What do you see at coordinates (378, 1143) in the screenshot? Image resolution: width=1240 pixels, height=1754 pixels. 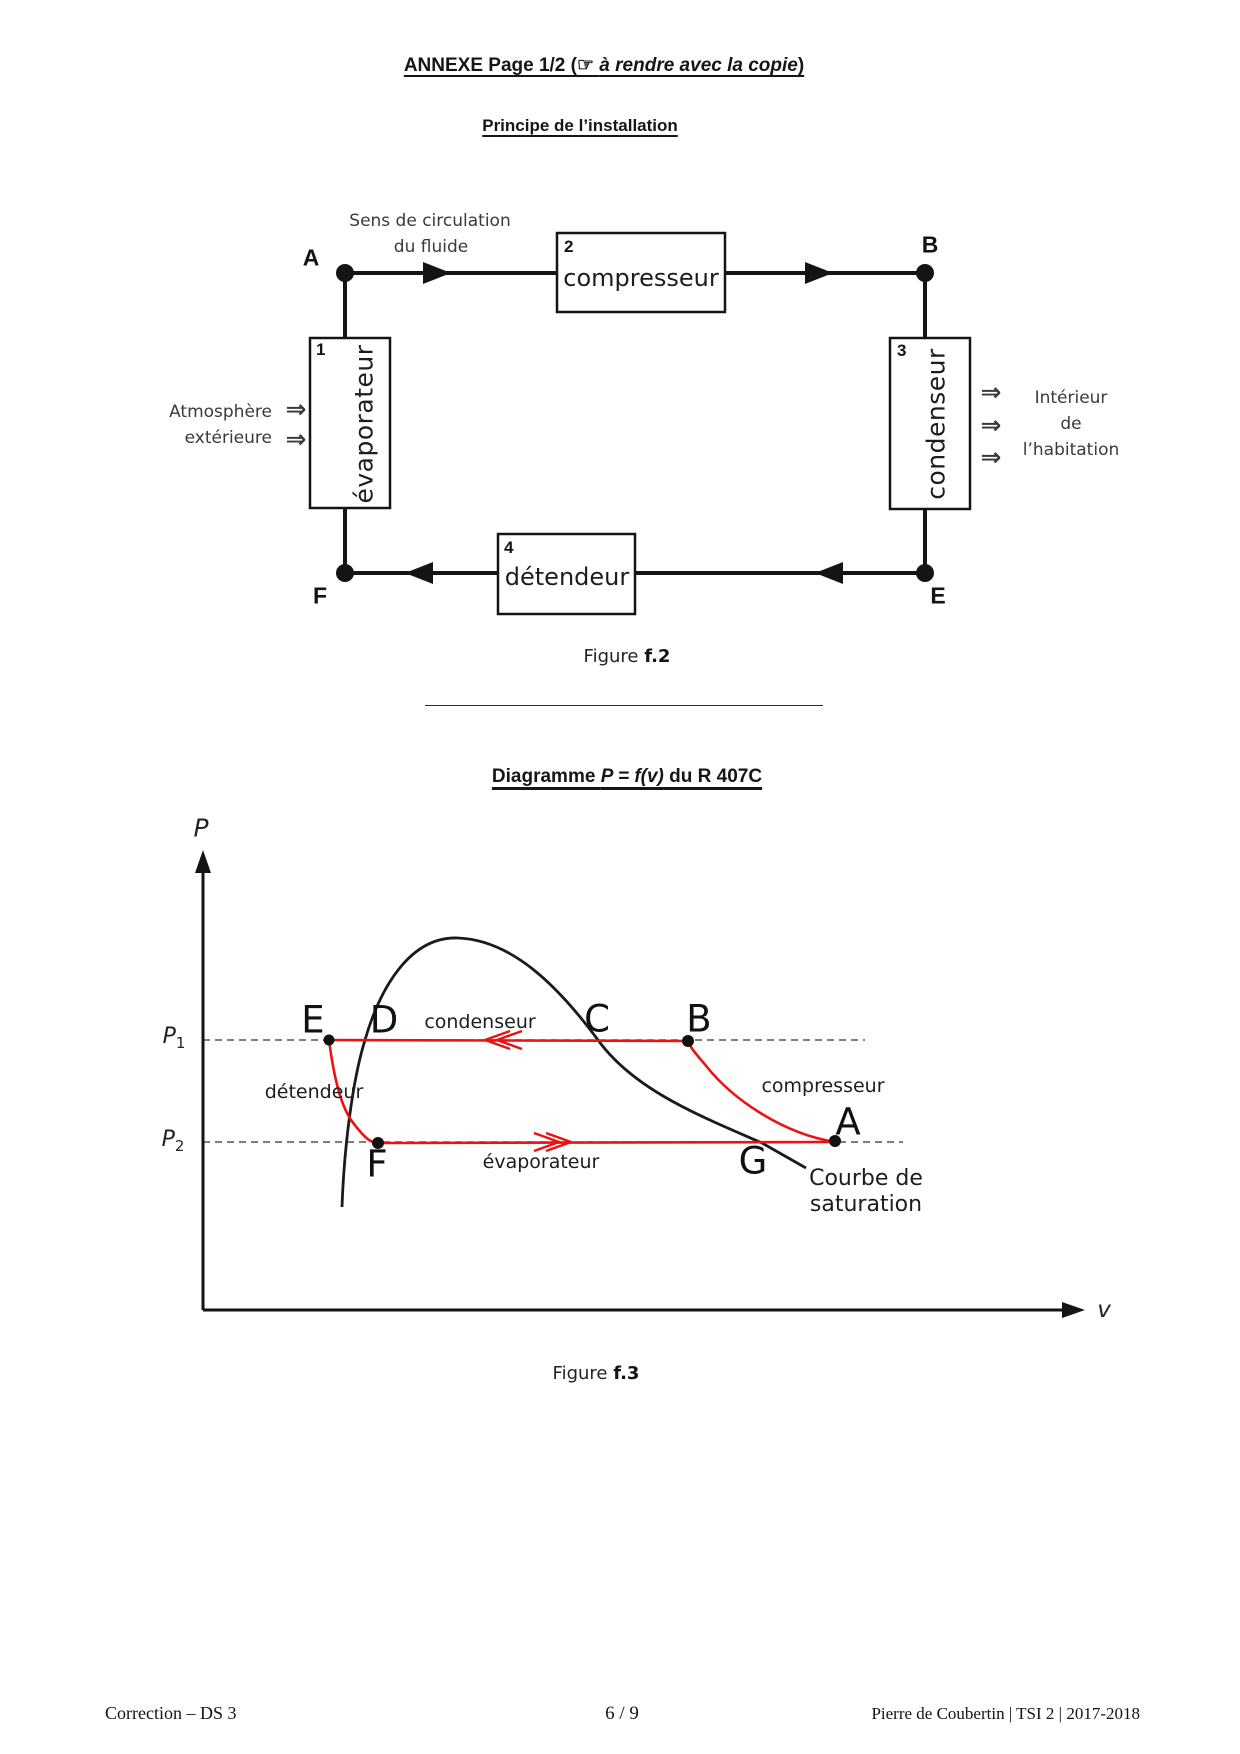 I see `point-dot-f` at bounding box center [378, 1143].